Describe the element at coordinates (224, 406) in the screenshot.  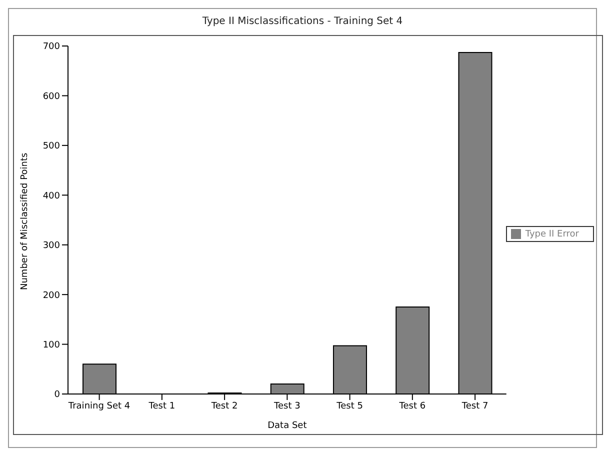
I see `x-tick-label: Test 2` at that location.